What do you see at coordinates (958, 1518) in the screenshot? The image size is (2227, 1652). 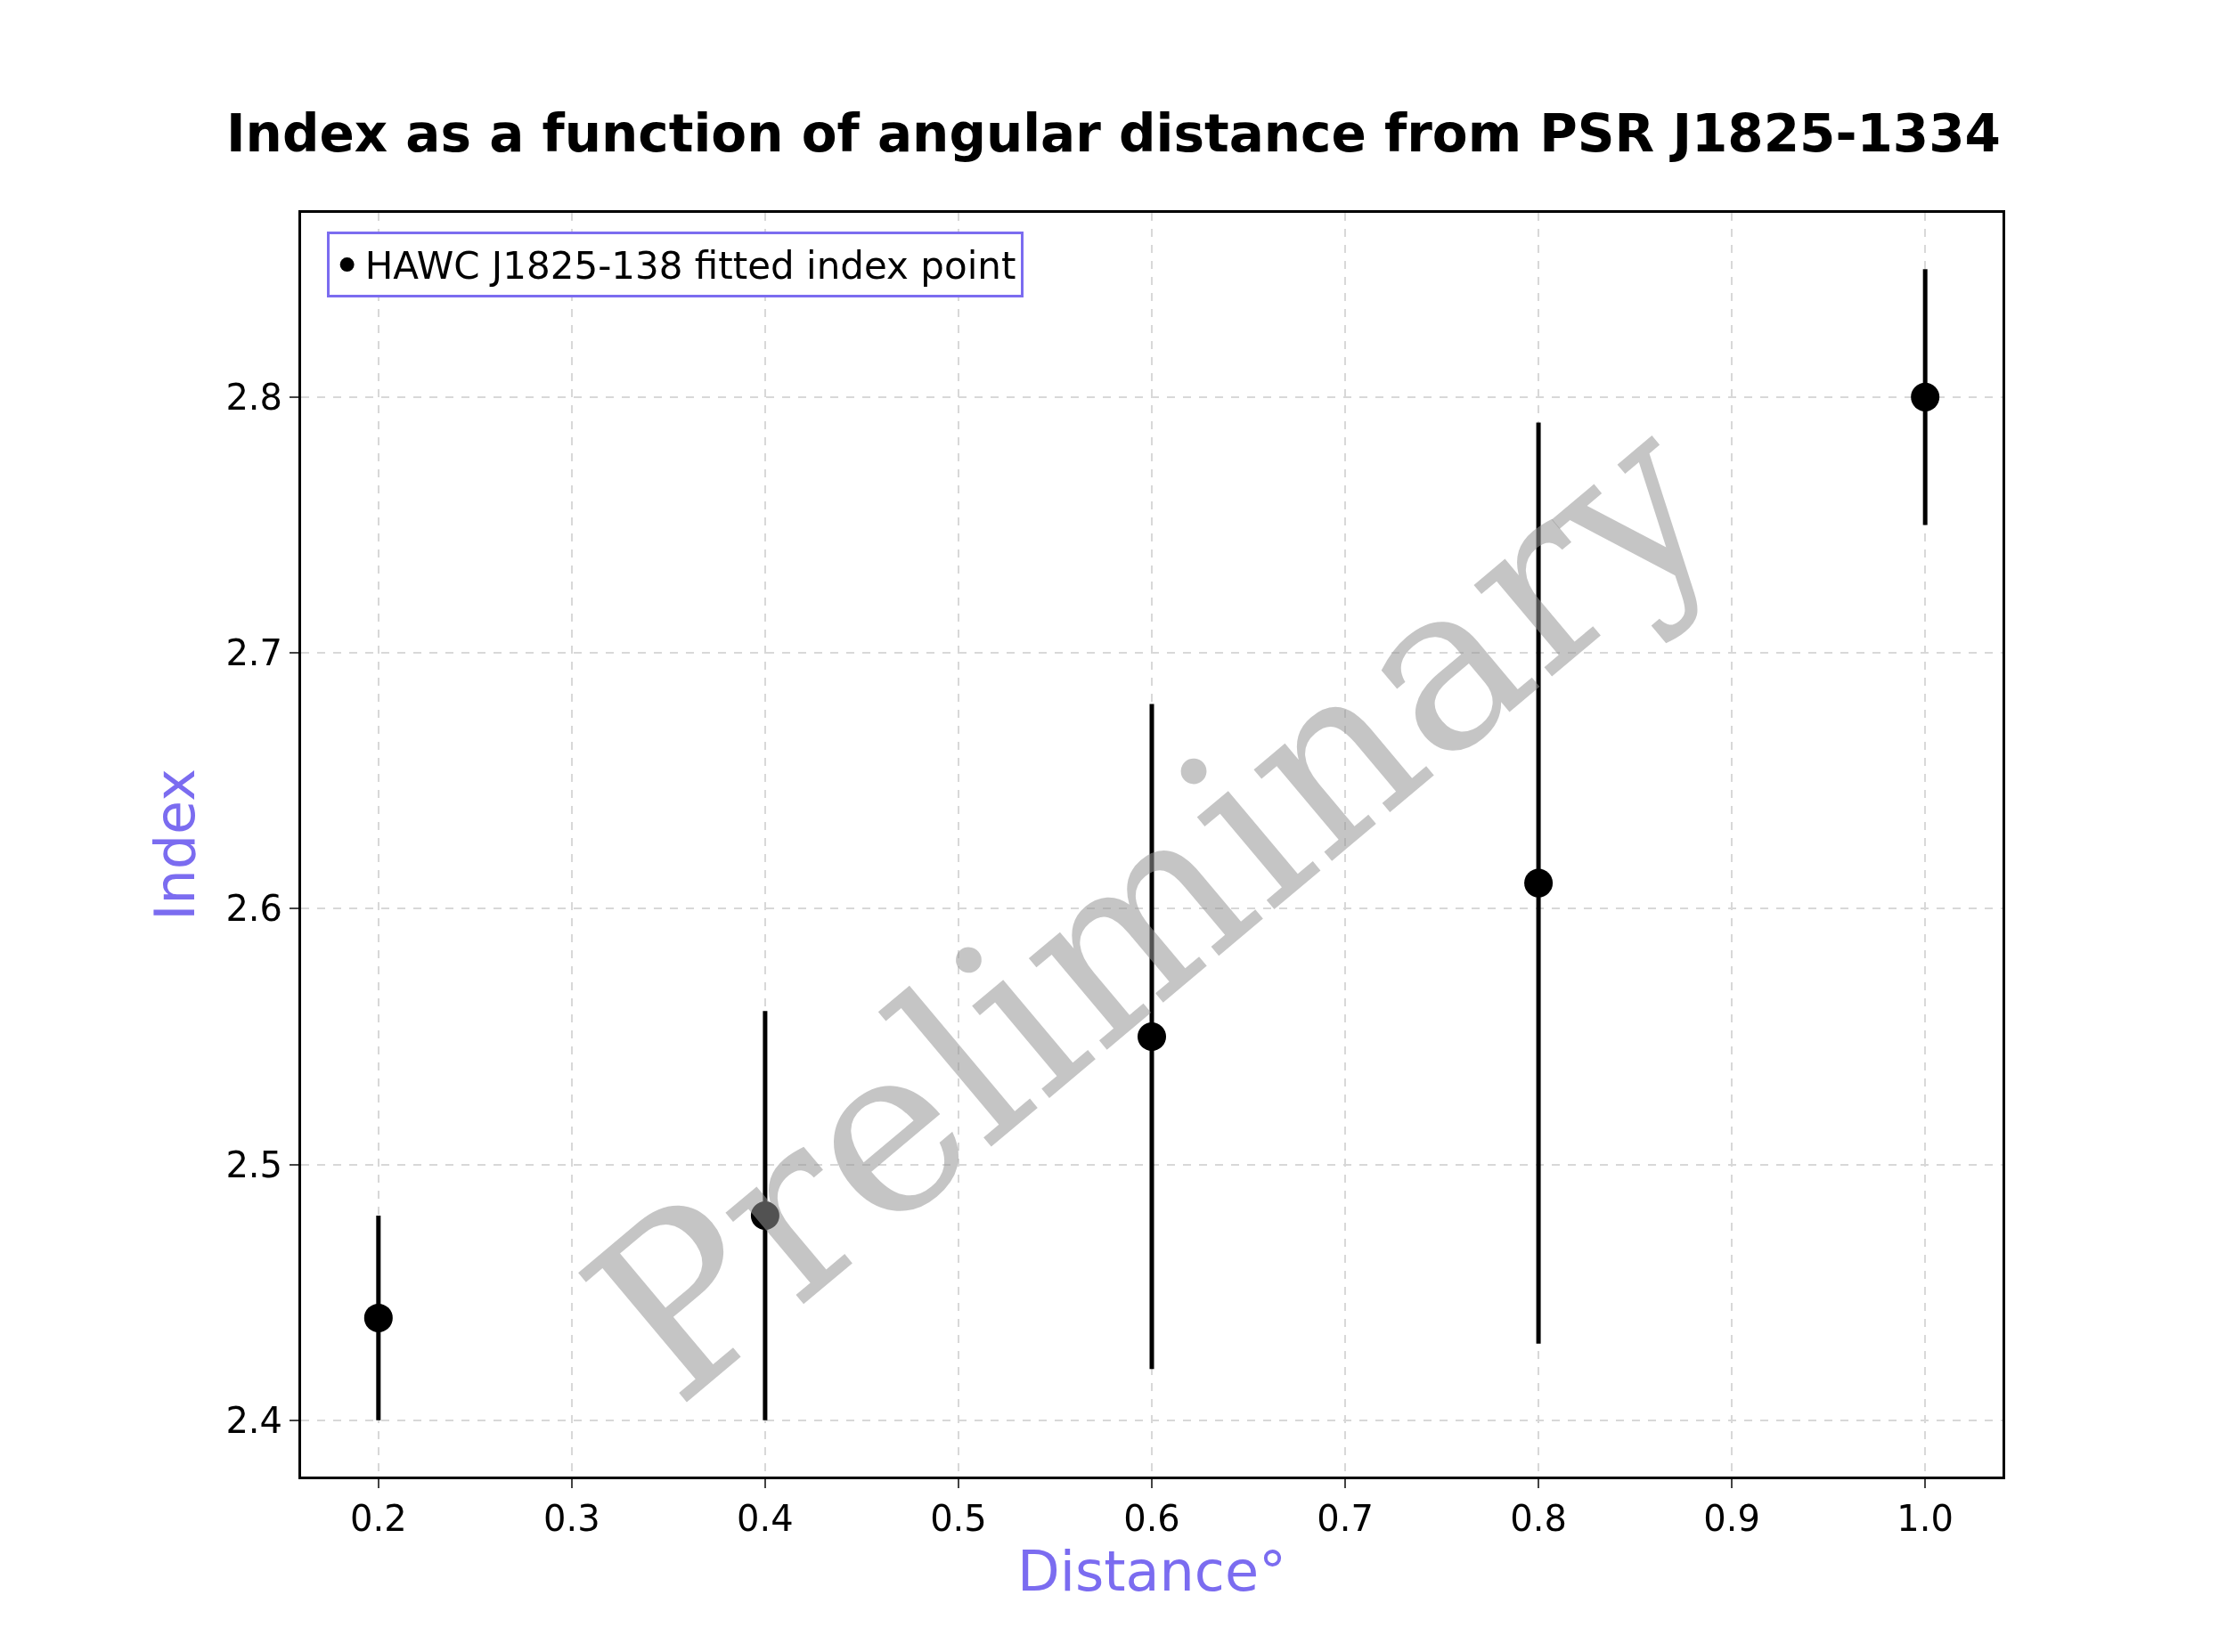 I see `x-tick-label: 0.5` at bounding box center [958, 1518].